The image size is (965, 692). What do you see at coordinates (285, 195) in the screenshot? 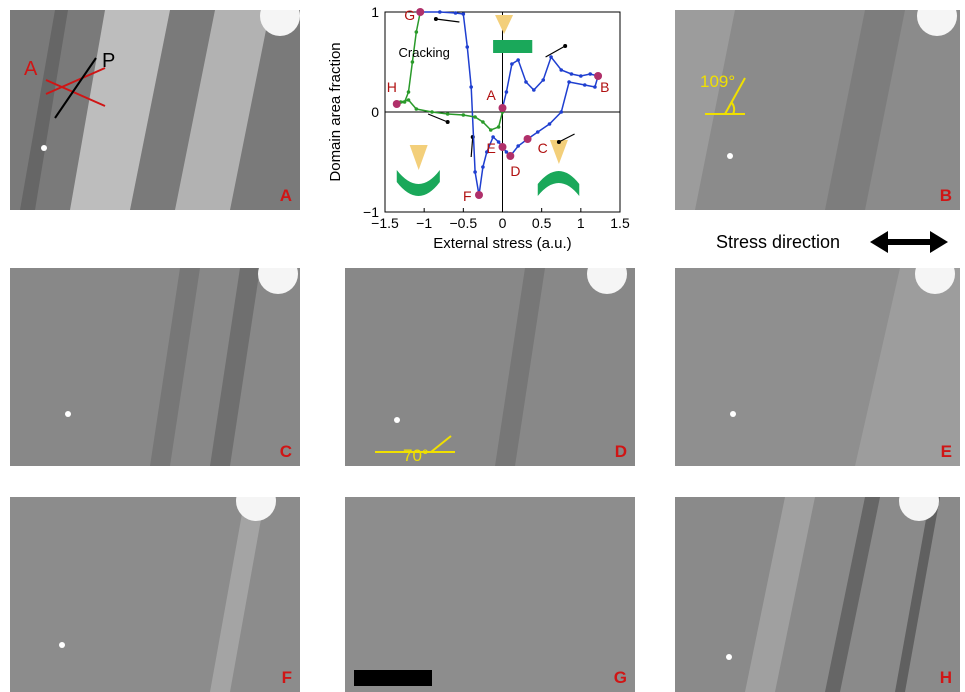
I see `panel-label-a: A` at bounding box center [285, 195].